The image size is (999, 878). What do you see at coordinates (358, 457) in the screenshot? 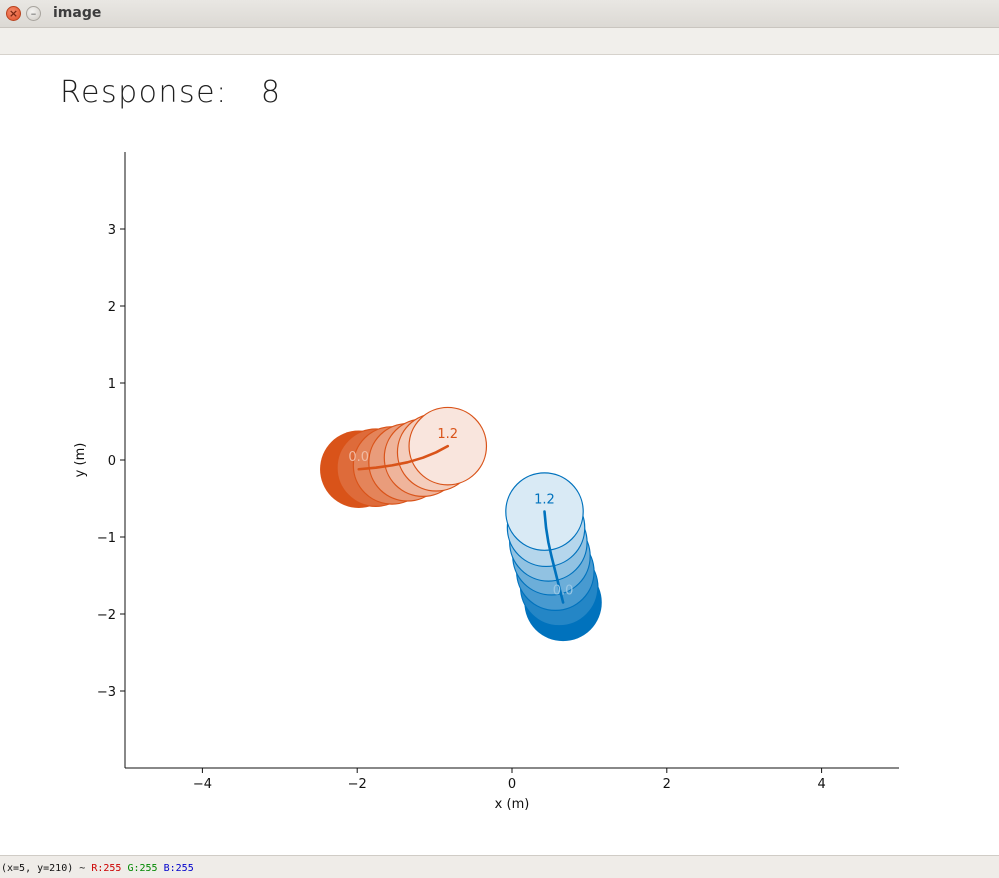
I see `agent-0-start-label: 0.0` at bounding box center [358, 457].